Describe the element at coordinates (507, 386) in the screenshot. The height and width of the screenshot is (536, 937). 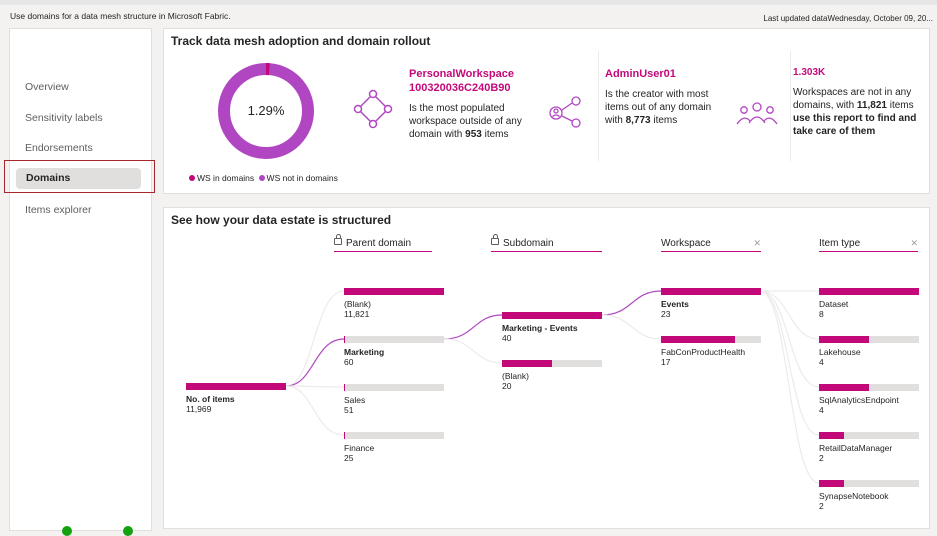
I see `node-value: 20` at that location.